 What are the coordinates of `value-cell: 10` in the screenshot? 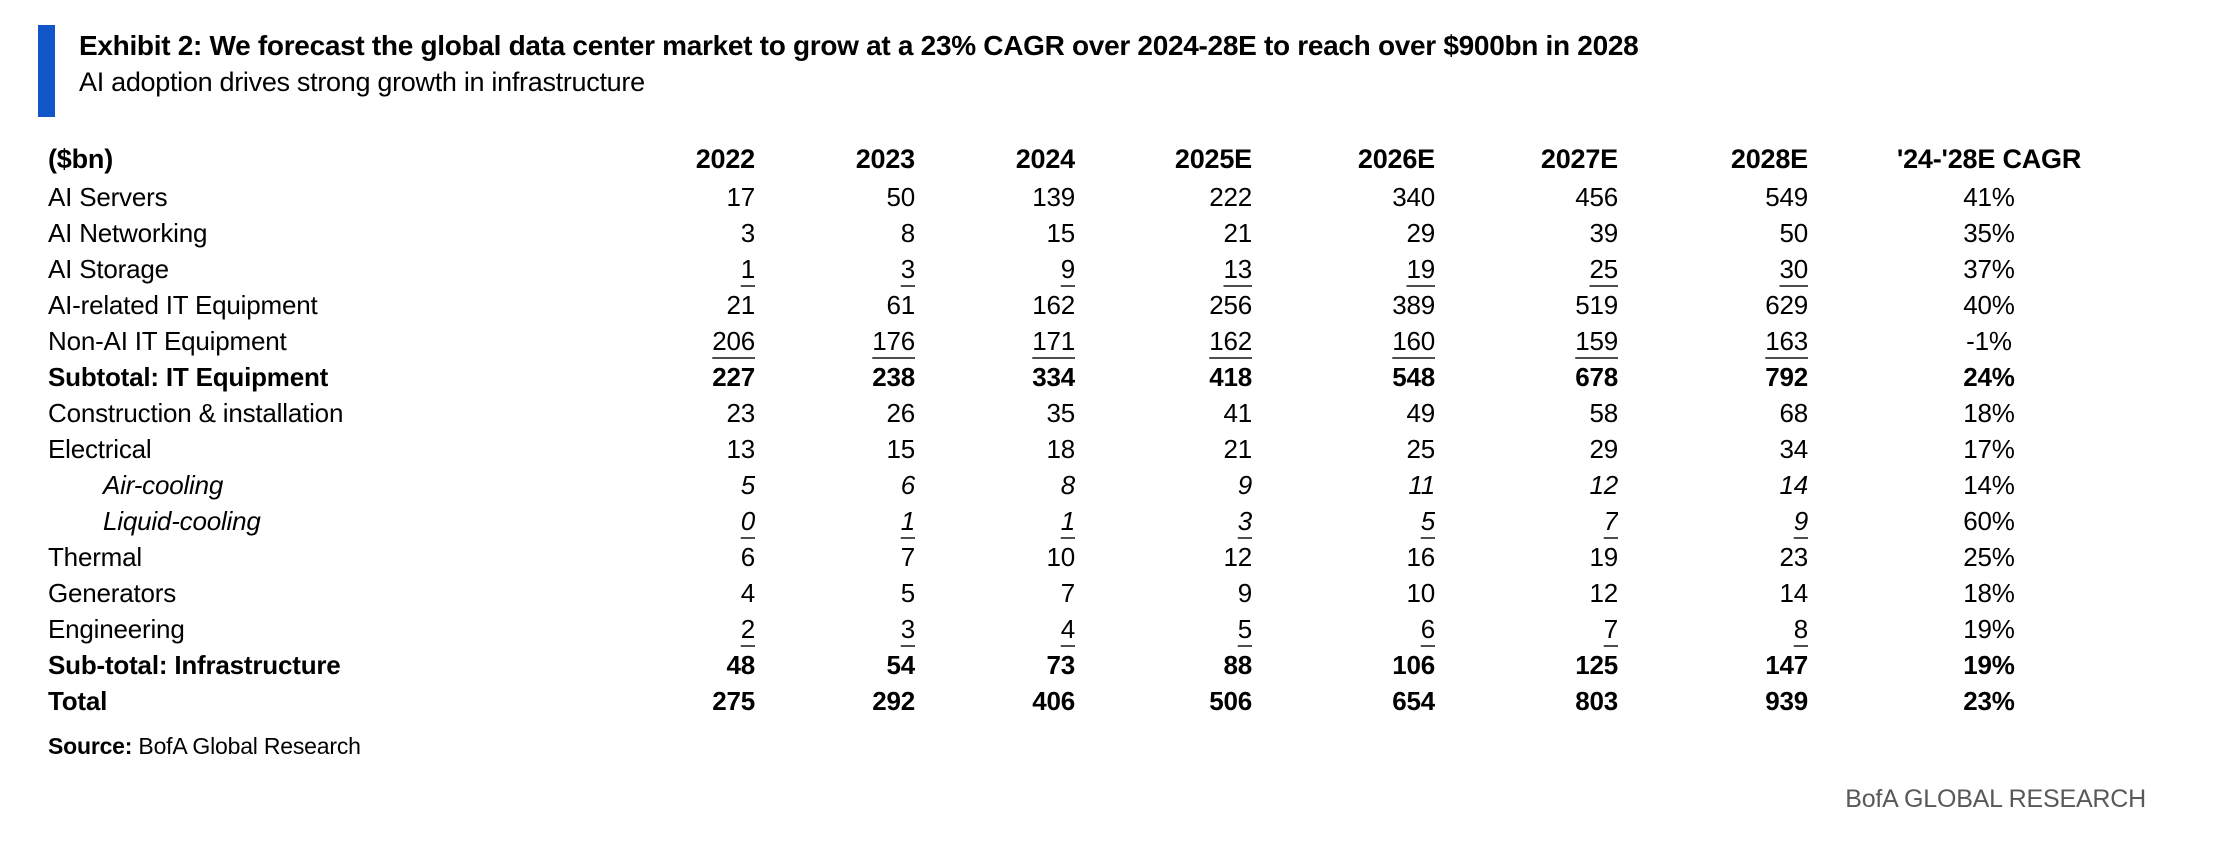 It's located at (1060, 557).